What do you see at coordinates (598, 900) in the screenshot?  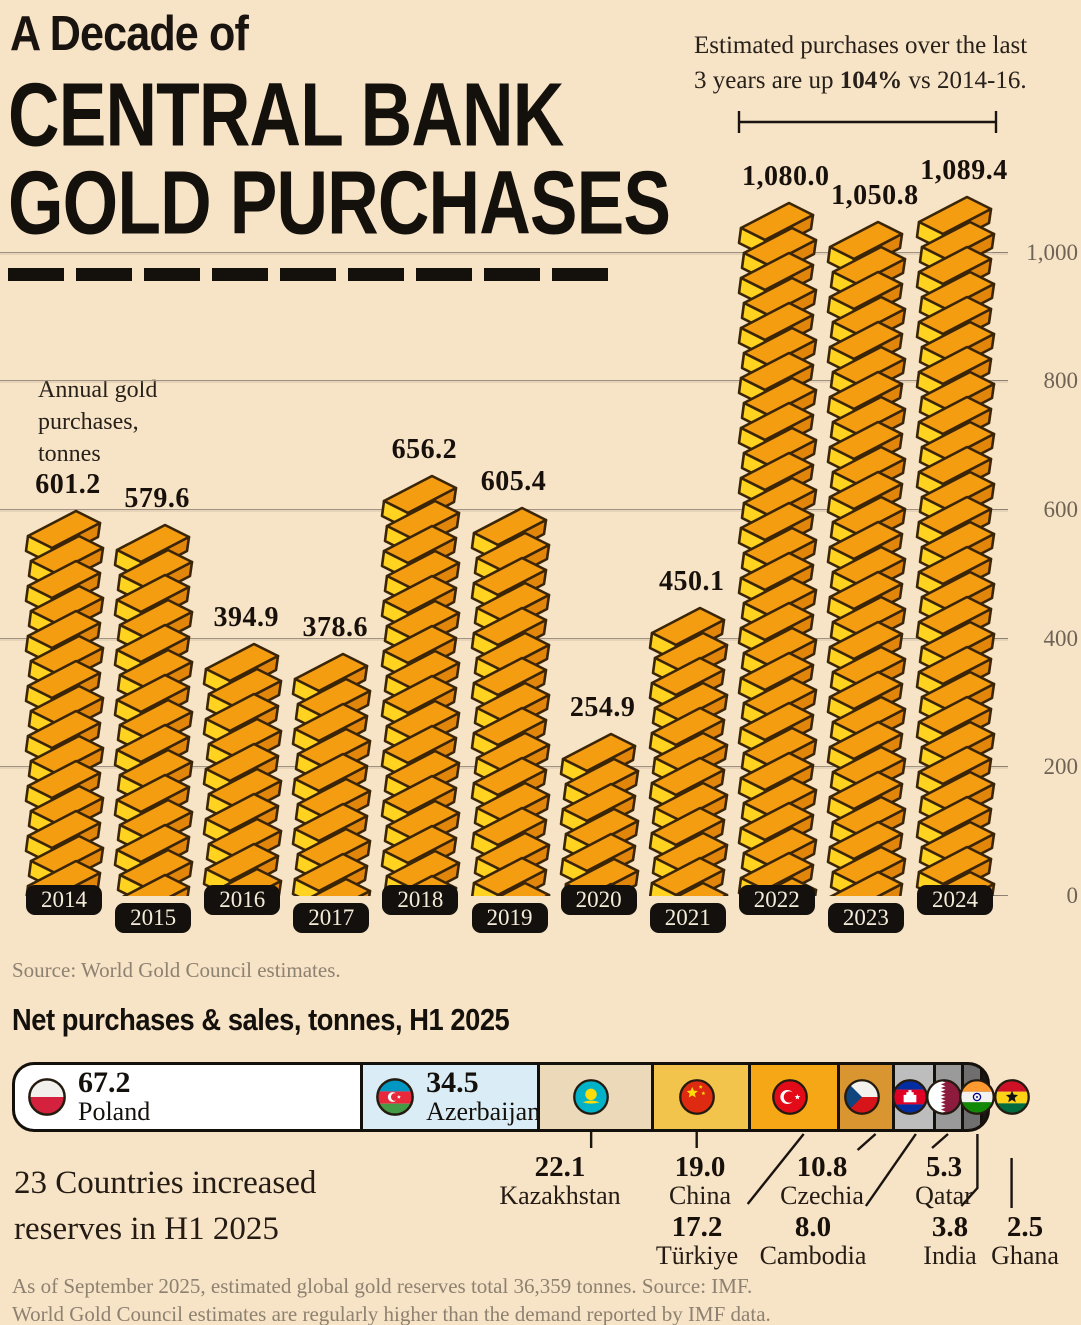 I see `year-label-2020: 2020` at bounding box center [598, 900].